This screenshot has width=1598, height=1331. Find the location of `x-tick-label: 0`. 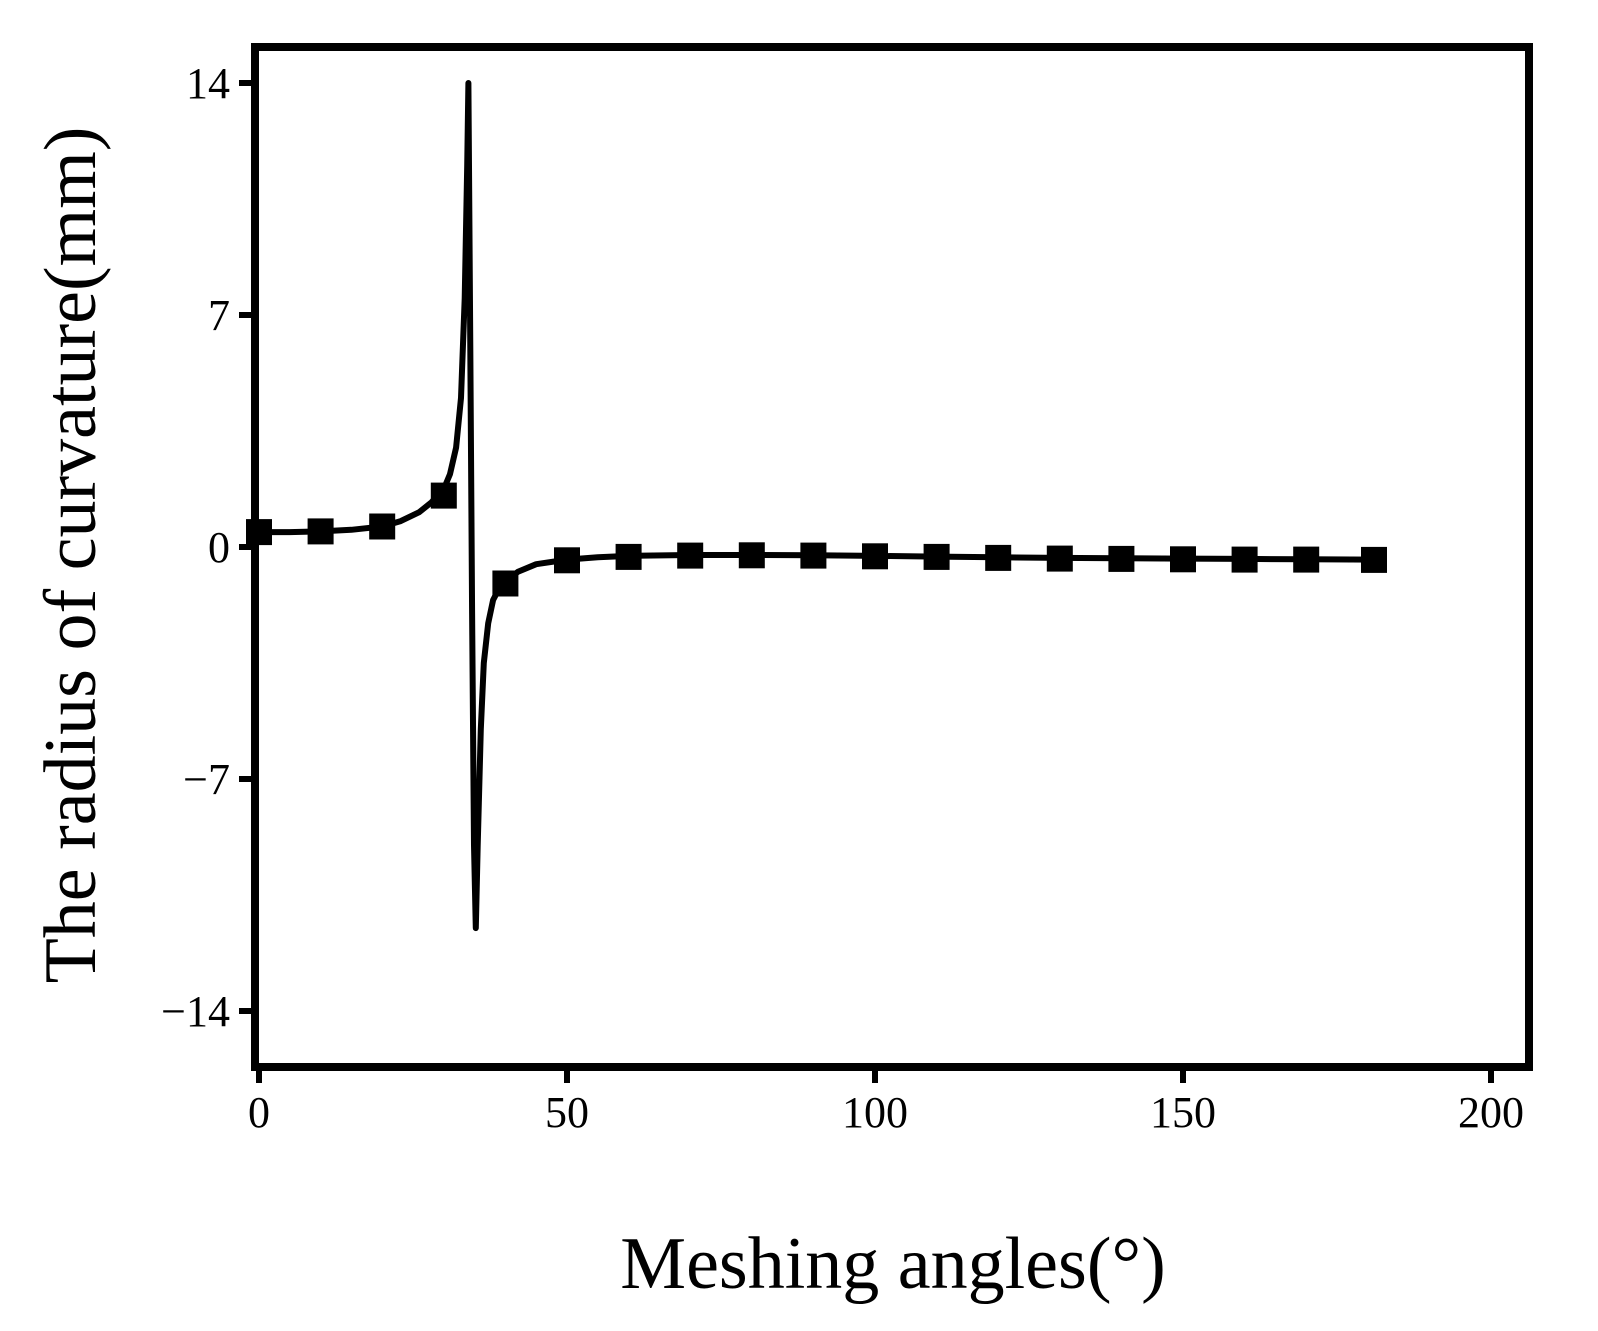

x-tick-label: 0 is located at coordinates (259, 1112).